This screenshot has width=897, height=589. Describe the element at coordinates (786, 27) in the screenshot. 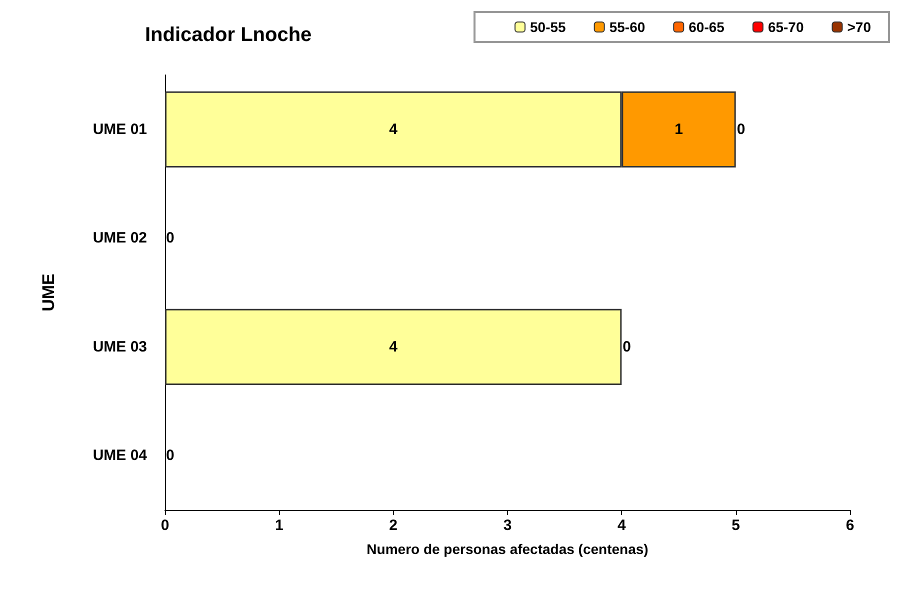

I see `legend-label: 65-70` at that location.